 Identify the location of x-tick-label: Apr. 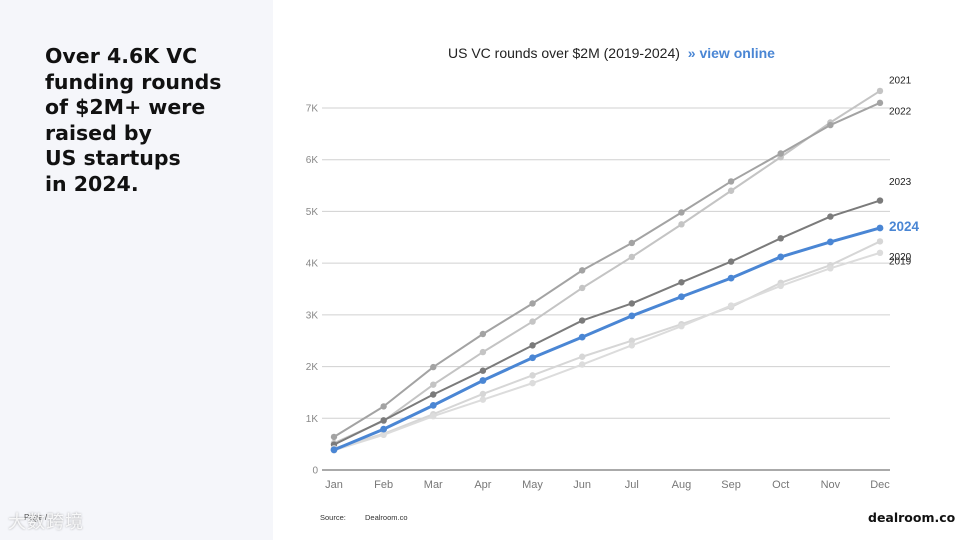
(482, 485).